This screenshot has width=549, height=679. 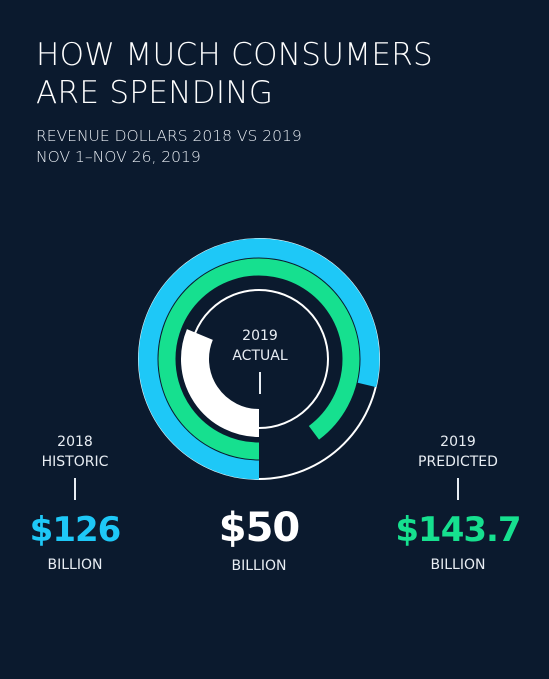 I want to click on actual-arc, so click(x=220, y=383).